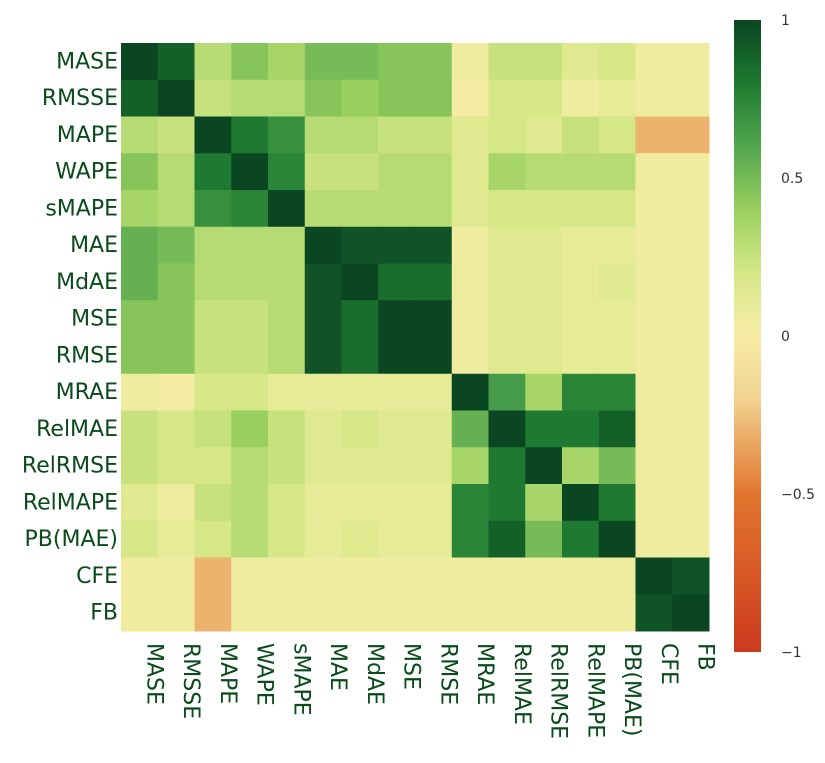  I want to click on colorbar-tick-label: 0.5, so click(792, 179).